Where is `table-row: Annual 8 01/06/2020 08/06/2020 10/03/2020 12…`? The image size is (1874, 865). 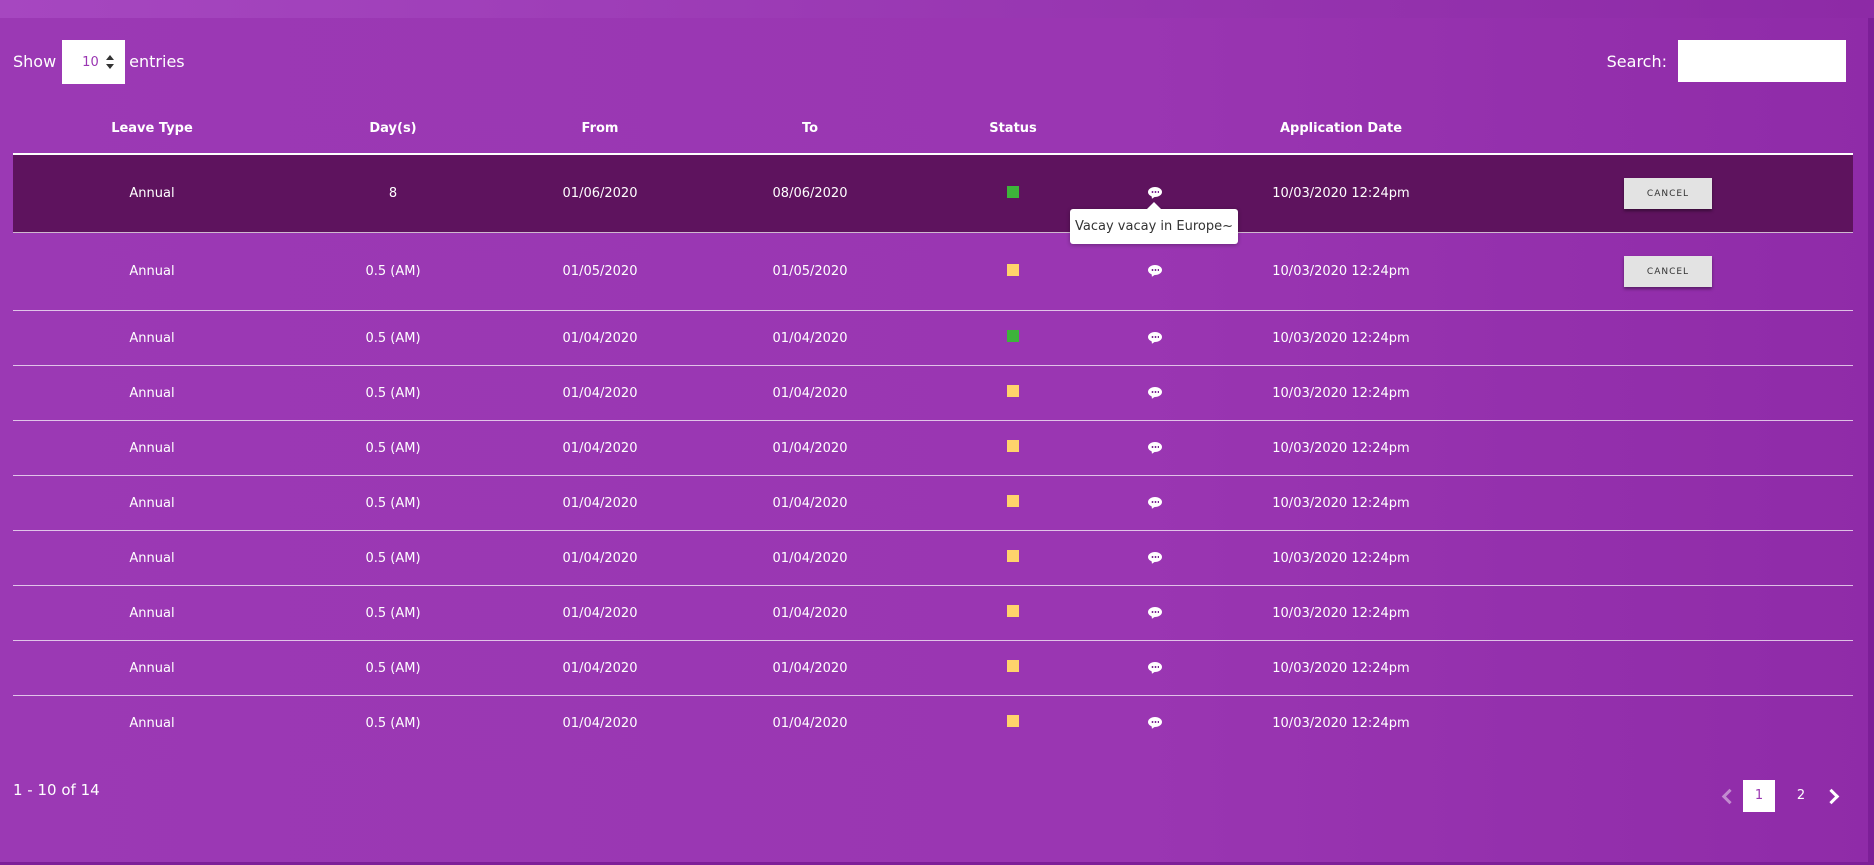
table-row: Annual 8 01/06/2020 08/06/2020 10/03/2020 12… is located at coordinates (933, 193).